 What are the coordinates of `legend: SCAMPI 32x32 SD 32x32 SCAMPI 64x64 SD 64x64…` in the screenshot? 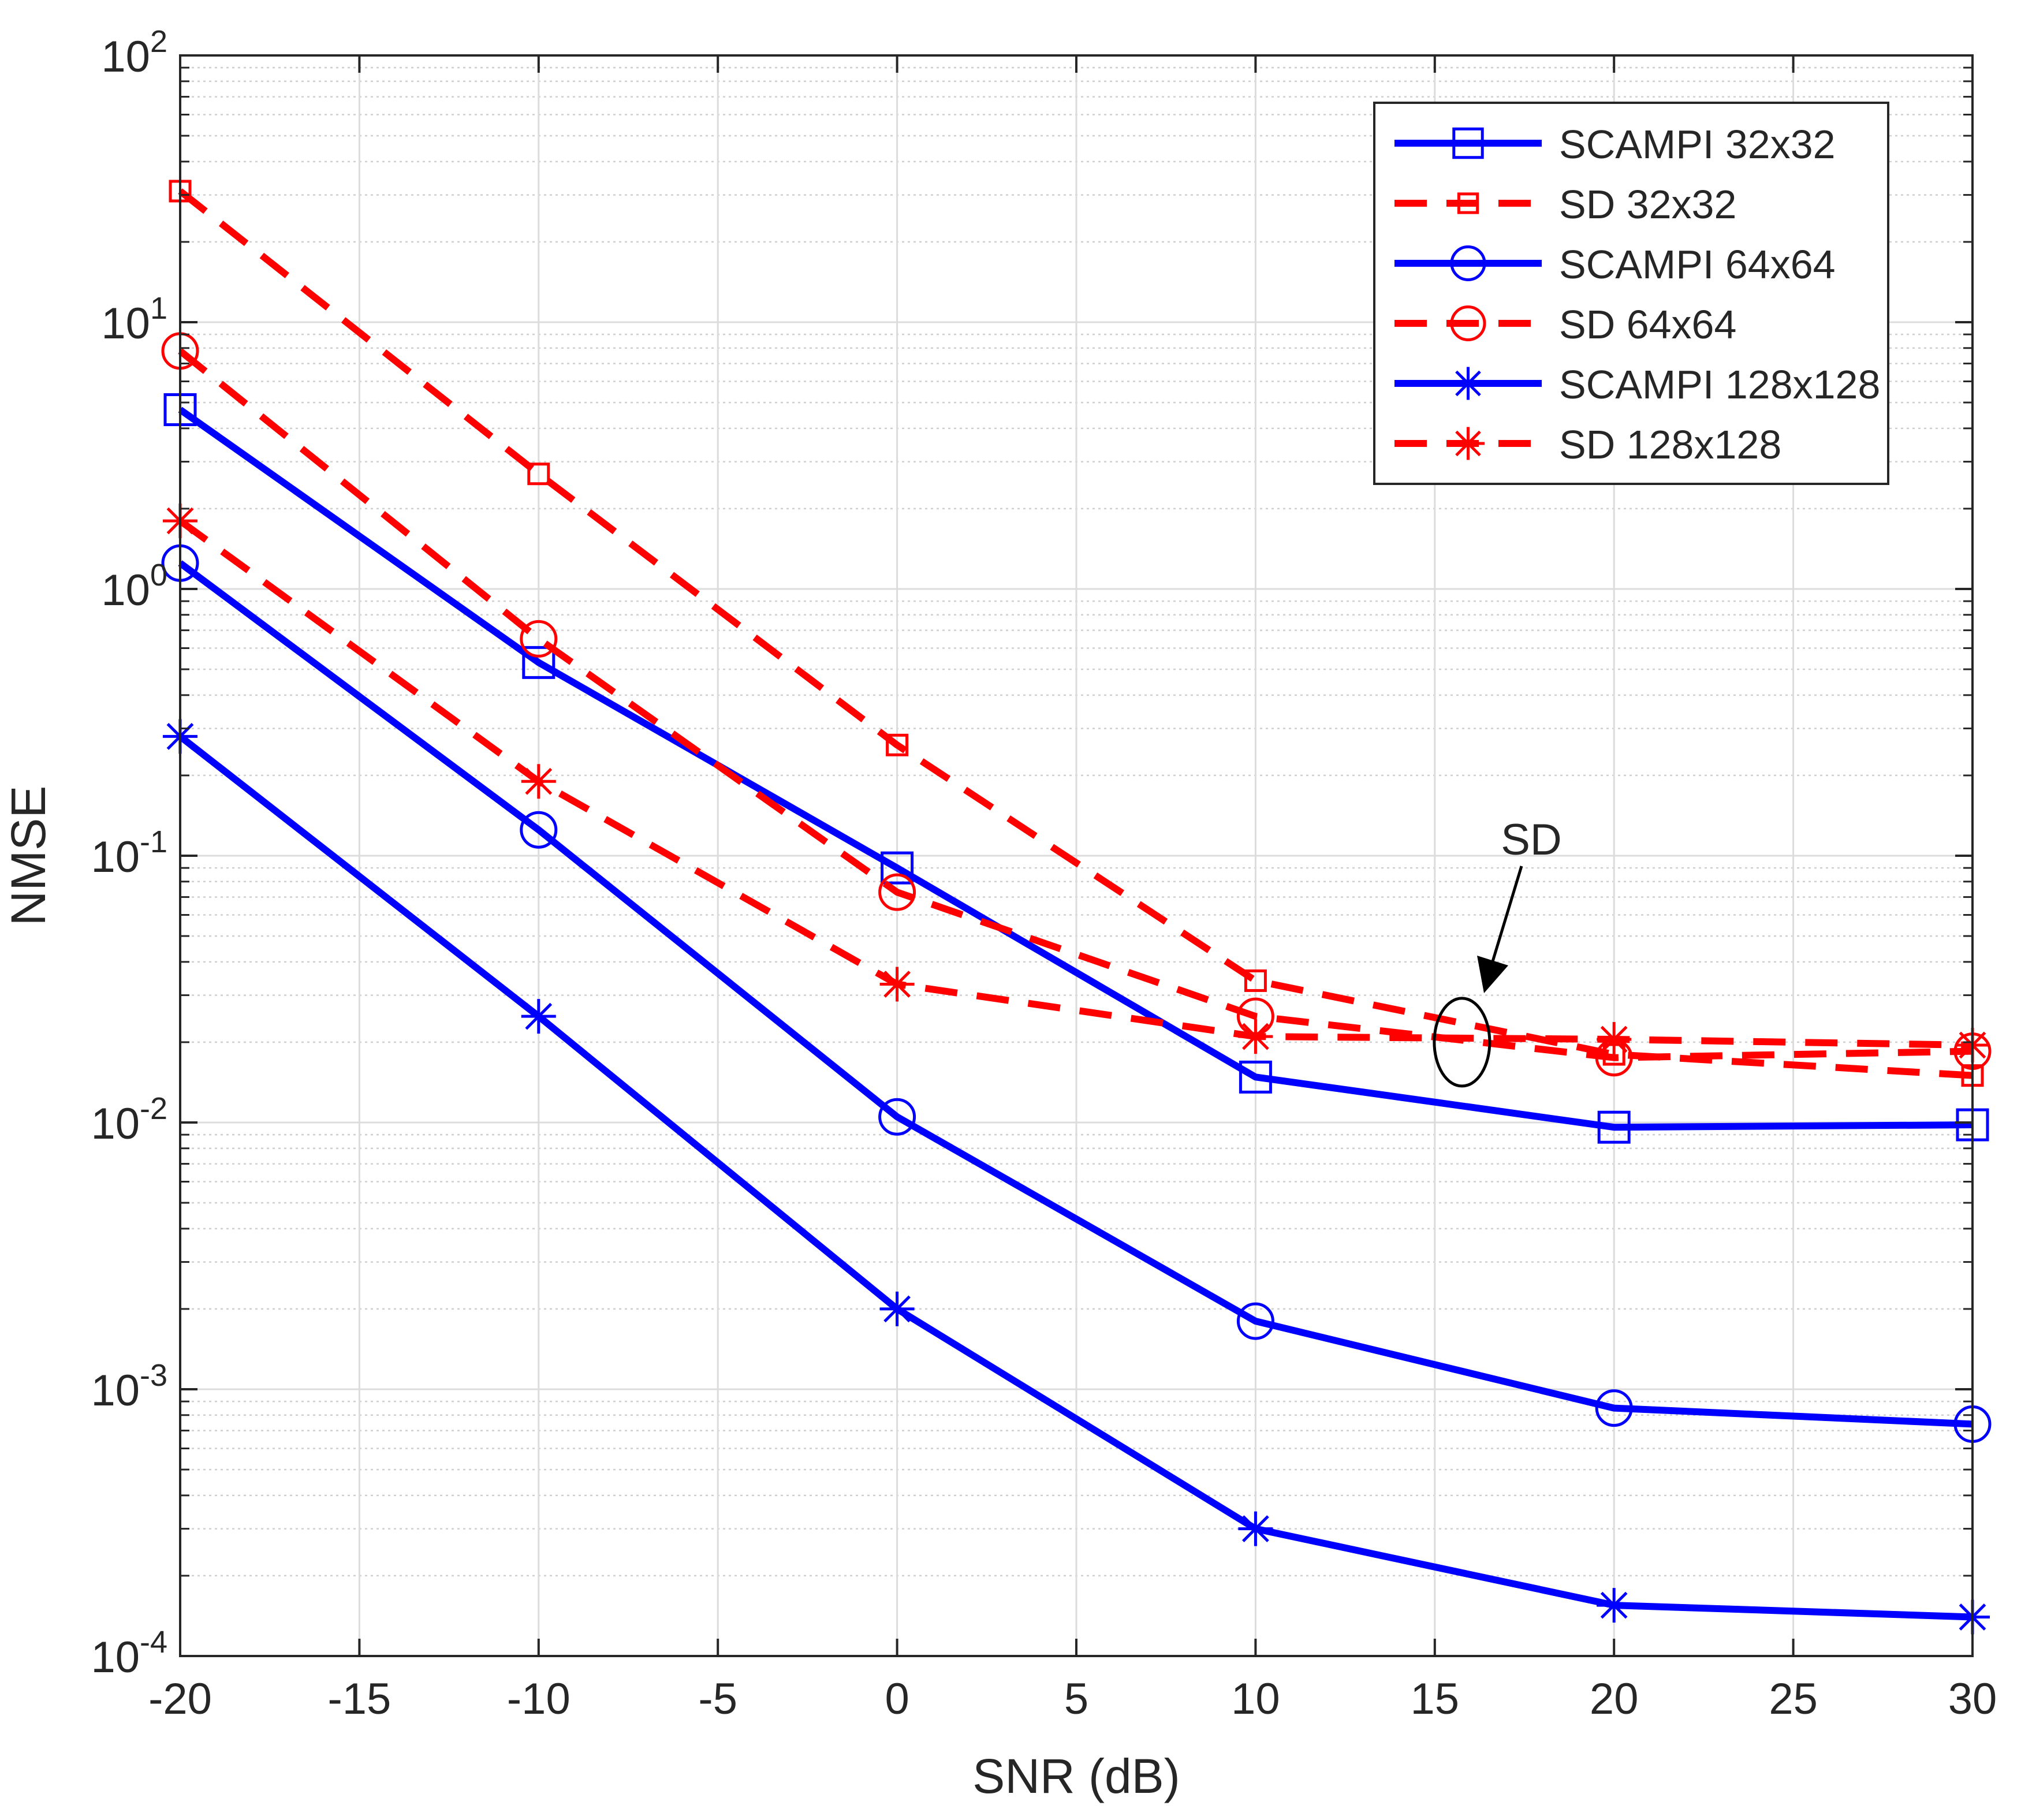 It's located at (1631, 294).